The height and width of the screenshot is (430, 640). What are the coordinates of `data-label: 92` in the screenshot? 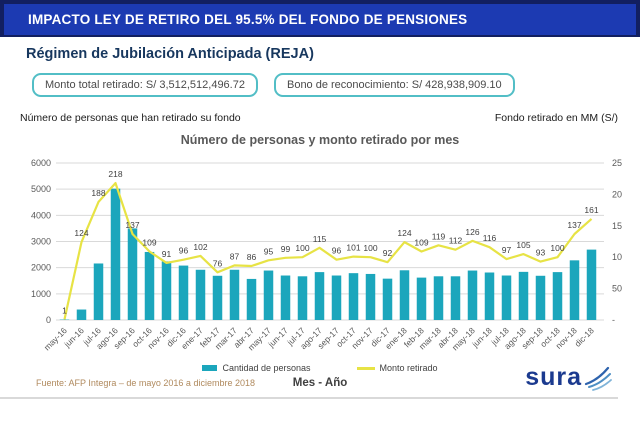 It's located at (388, 253).